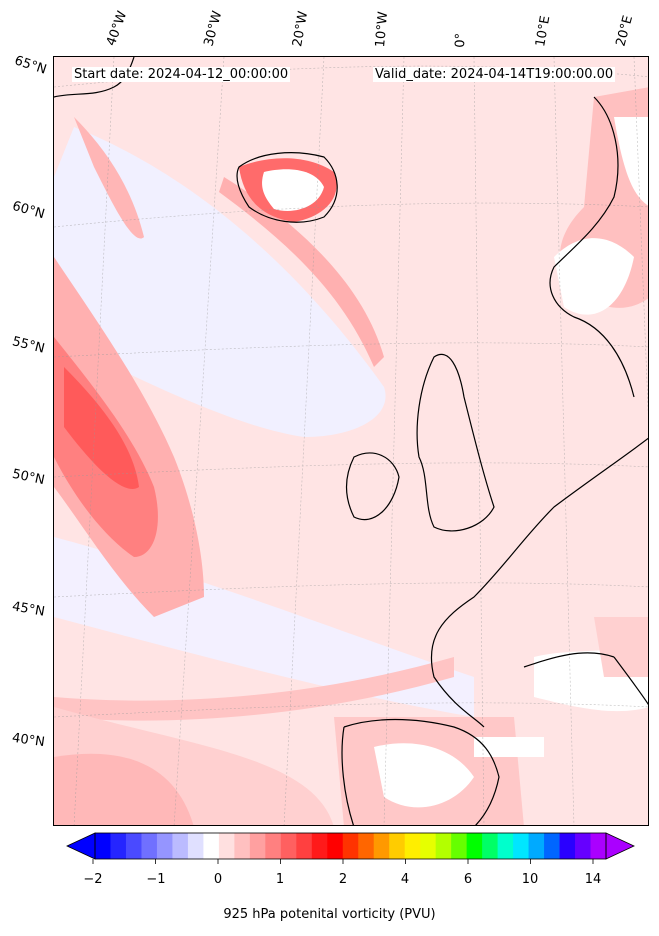  Describe the element at coordinates (181, 74) in the screenshot. I see `start-date-label: Start date: 2024-04-12_00:00:00` at that location.